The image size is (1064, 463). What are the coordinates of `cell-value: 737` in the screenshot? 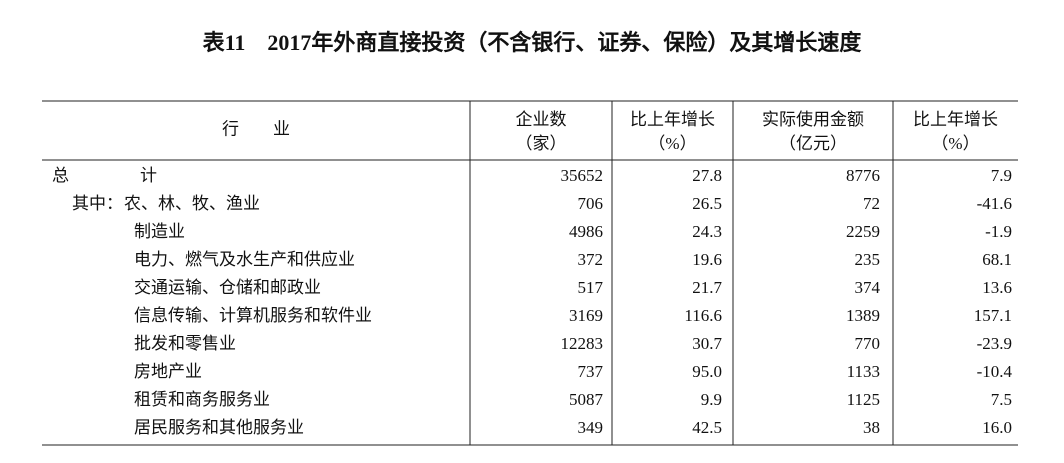 It's located at (591, 371).